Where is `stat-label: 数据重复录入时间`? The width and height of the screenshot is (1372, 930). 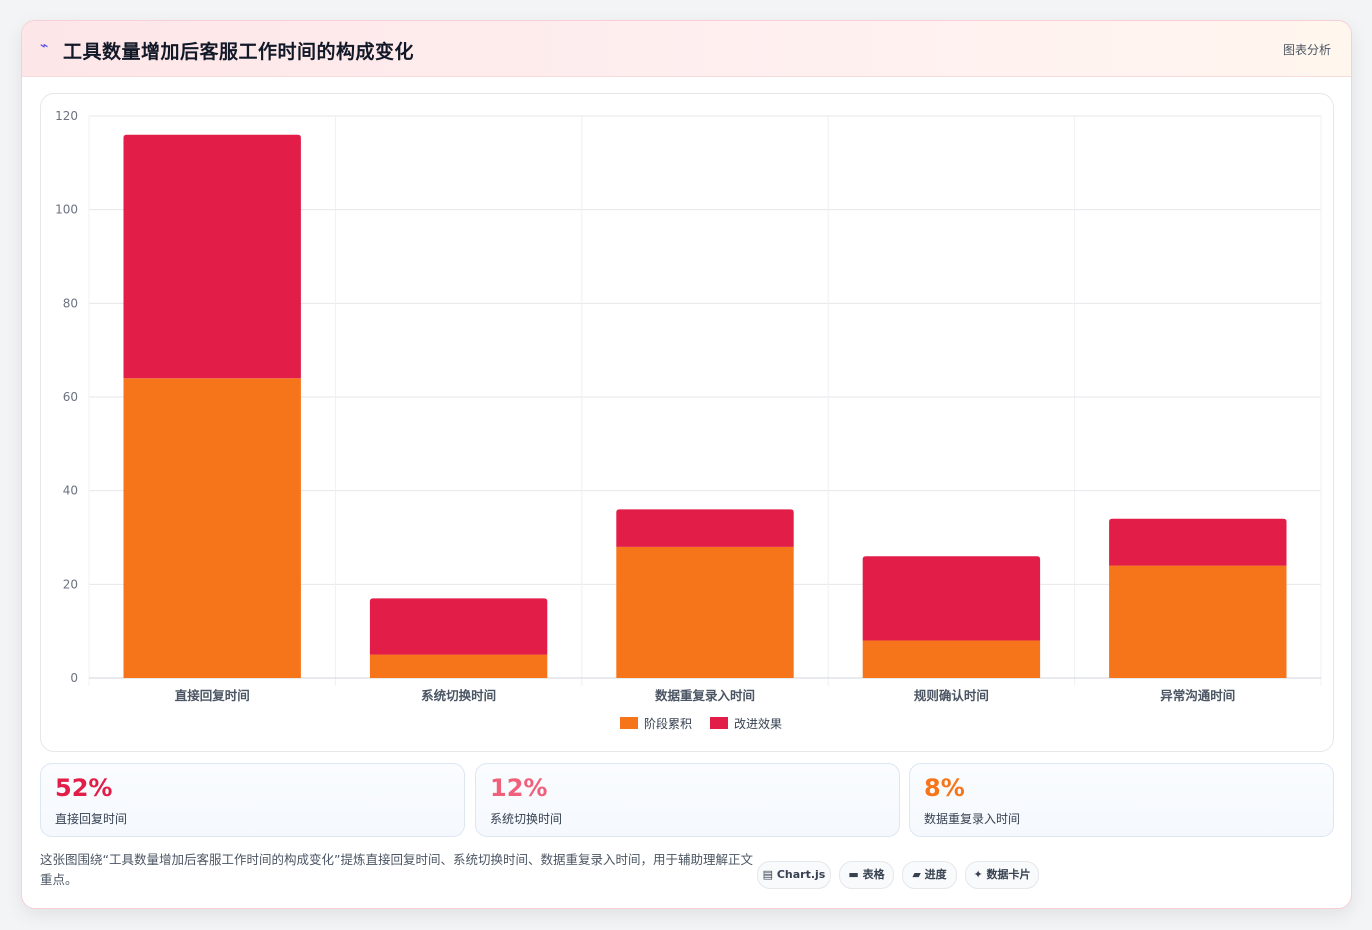
stat-label: 数据重复录入时间 is located at coordinates (972, 819).